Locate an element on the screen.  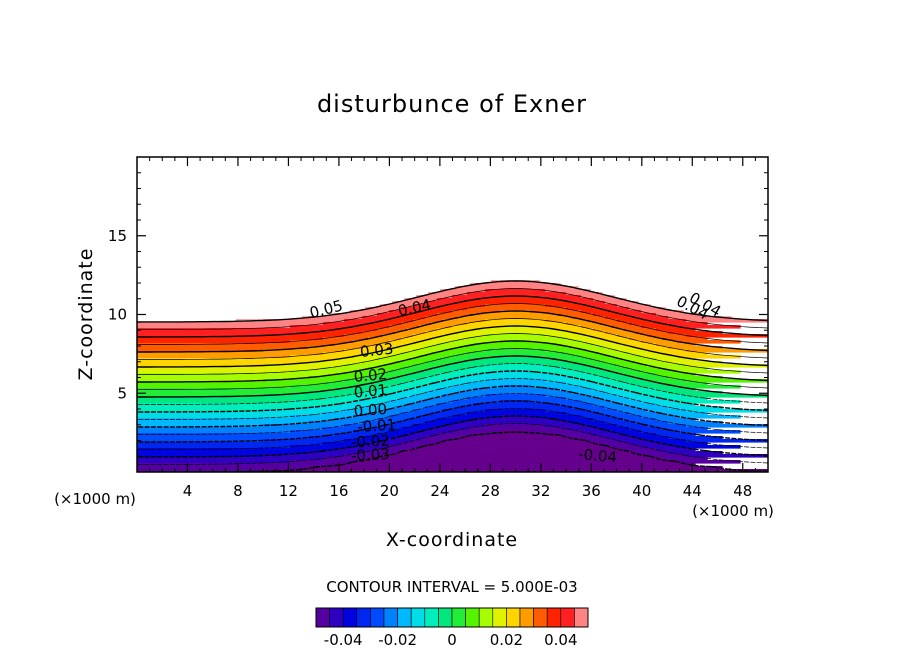
y-axis-label: Z-coordinate is located at coordinates (86, 314).